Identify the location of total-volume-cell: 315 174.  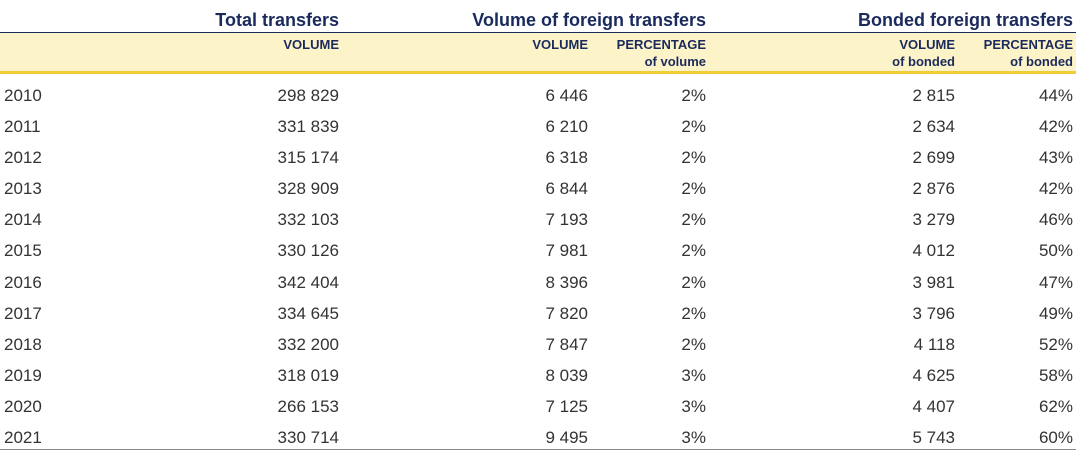
(308, 158).